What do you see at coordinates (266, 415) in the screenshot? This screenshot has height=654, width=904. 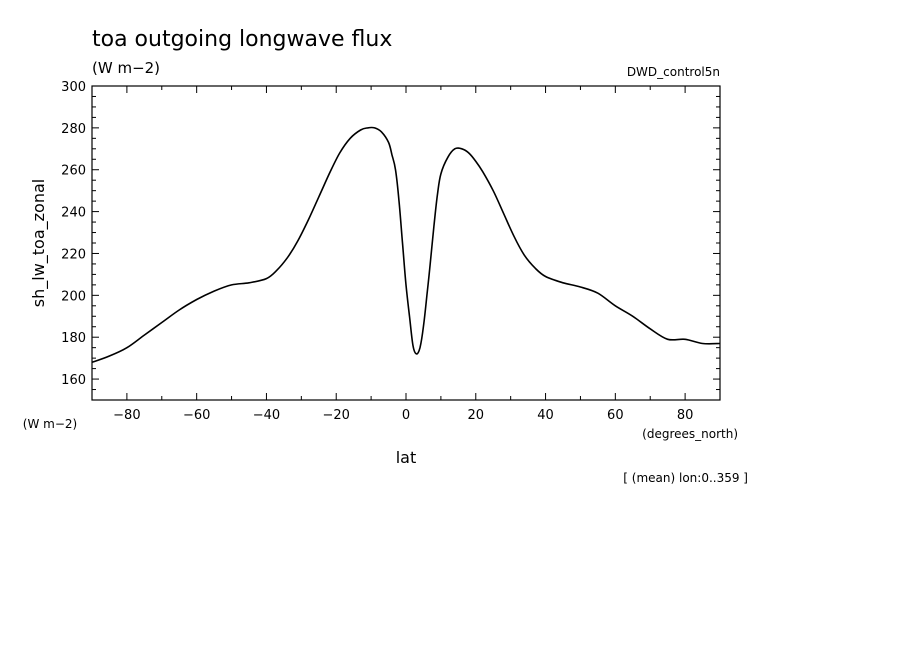 I see `x-tick-label: −40` at bounding box center [266, 415].